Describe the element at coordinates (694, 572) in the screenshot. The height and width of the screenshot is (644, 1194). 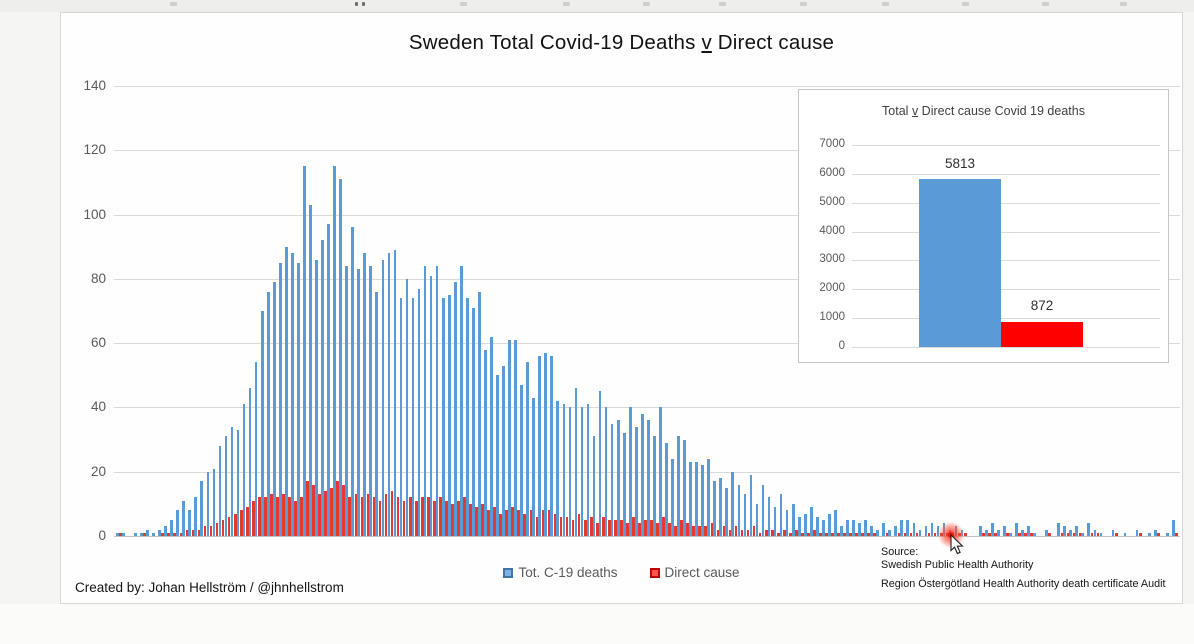
I see `legend-item-direct: Direct cause` at that location.